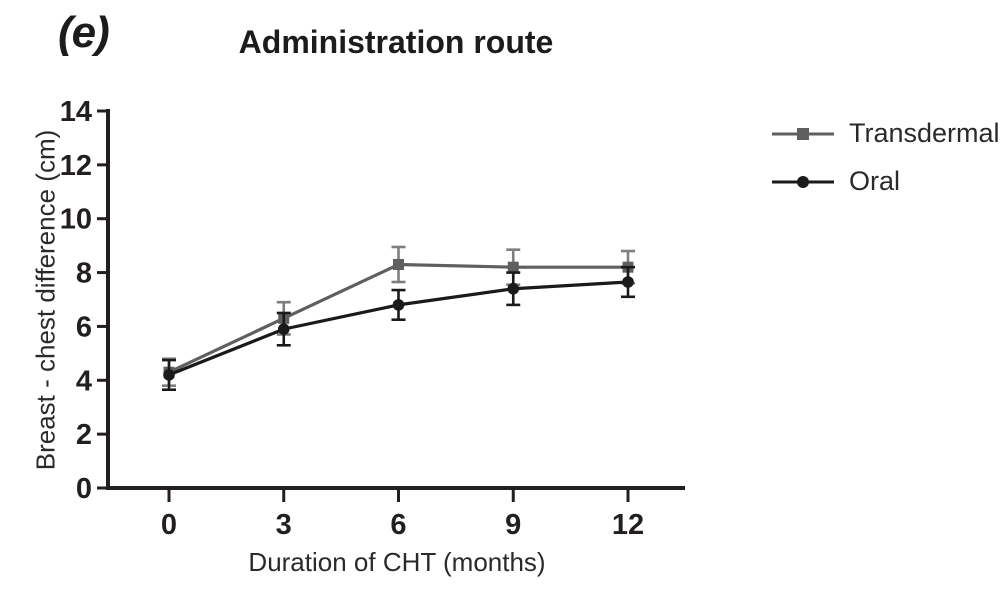 This screenshot has width=1008, height=613. I want to click on y-tick-label: 2, so click(84, 435).